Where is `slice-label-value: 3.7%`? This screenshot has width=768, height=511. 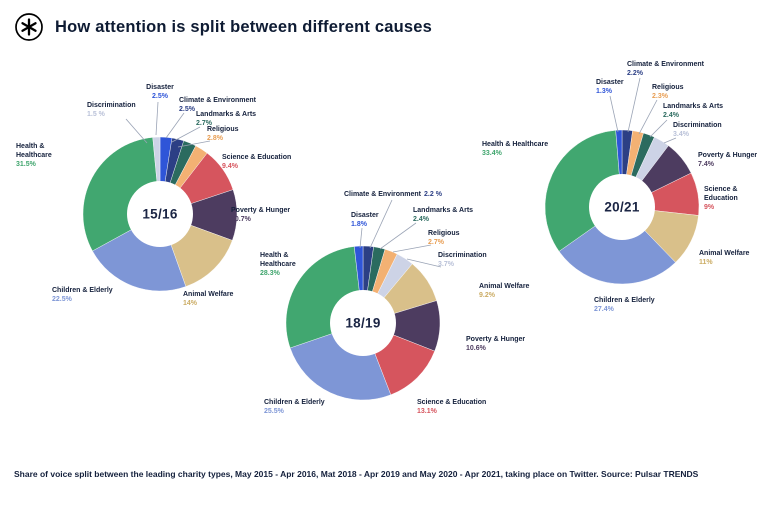 slice-label-value: 3.7% is located at coordinates (446, 265).